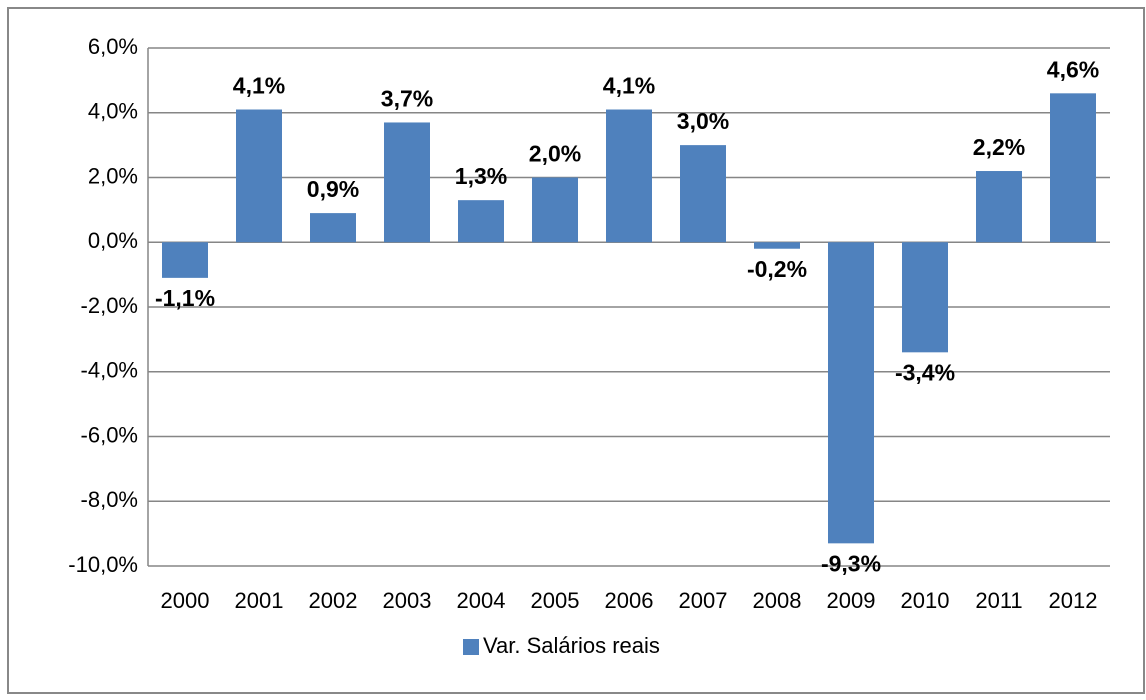 This screenshot has height=700, width=1146. I want to click on y-tick-label: 2,0%, so click(113, 175).